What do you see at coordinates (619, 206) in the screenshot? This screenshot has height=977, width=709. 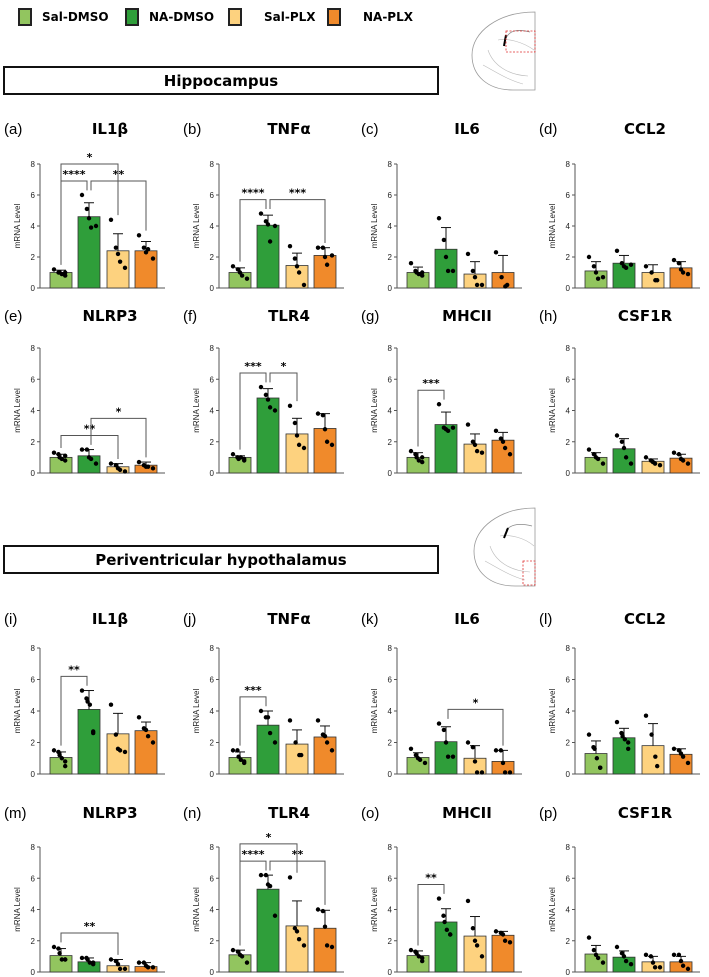 I see `chart-ccl2-panel: (d) CCL2 mRNA Level 0 2 4 6 8` at bounding box center [619, 206].